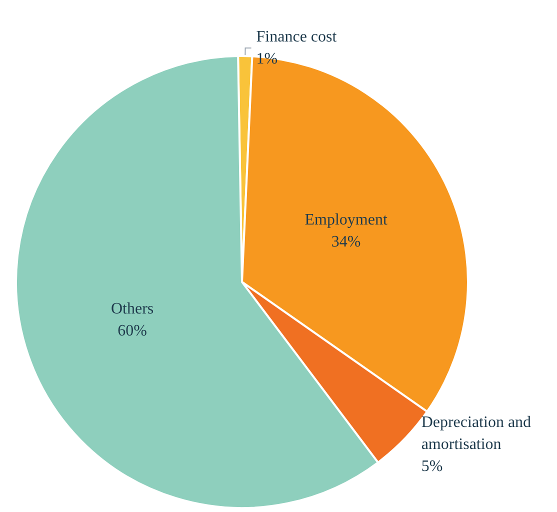  What do you see at coordinates (132, 309) in the screenshot?
I see `slice-label: Others` at bounding box center [132, 309].